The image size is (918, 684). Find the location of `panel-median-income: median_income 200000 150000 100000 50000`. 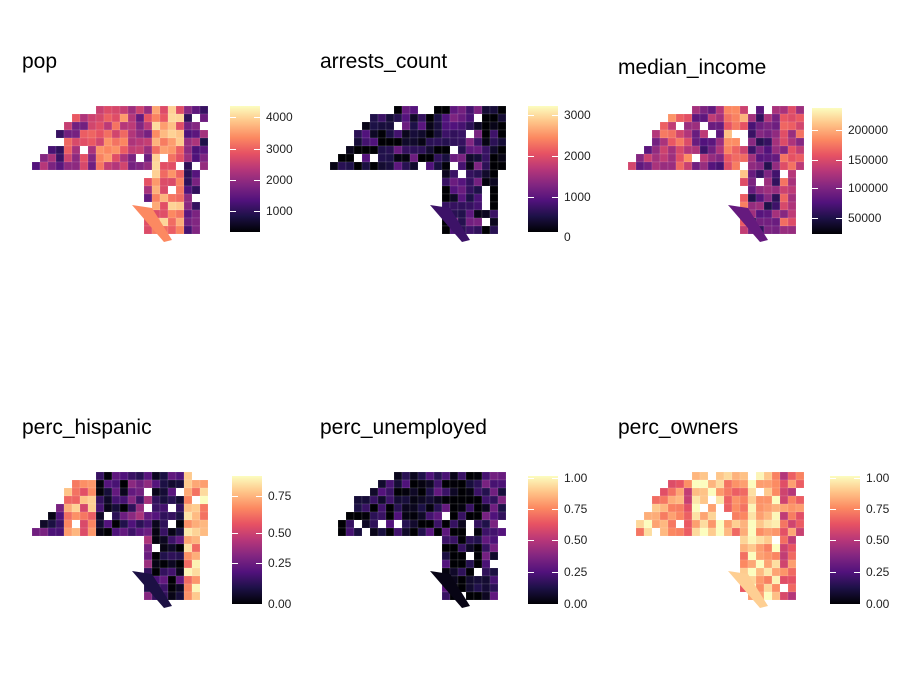

panel-median-income: median_income 200000 150000 100000 50000 is located at coordinates (768, 176).